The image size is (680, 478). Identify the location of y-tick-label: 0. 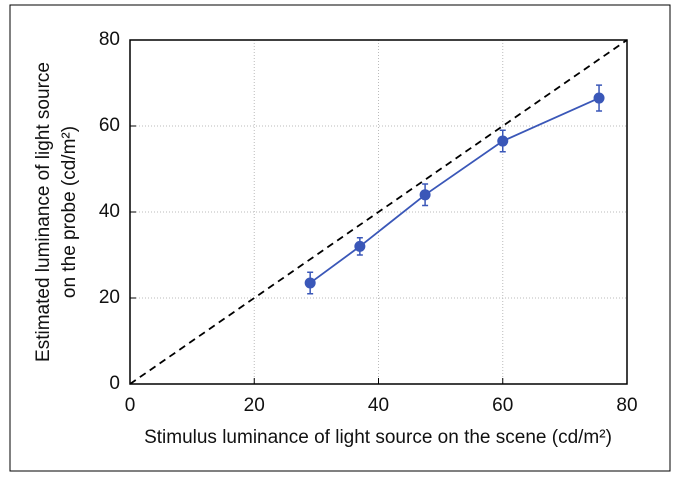
(114, 383).